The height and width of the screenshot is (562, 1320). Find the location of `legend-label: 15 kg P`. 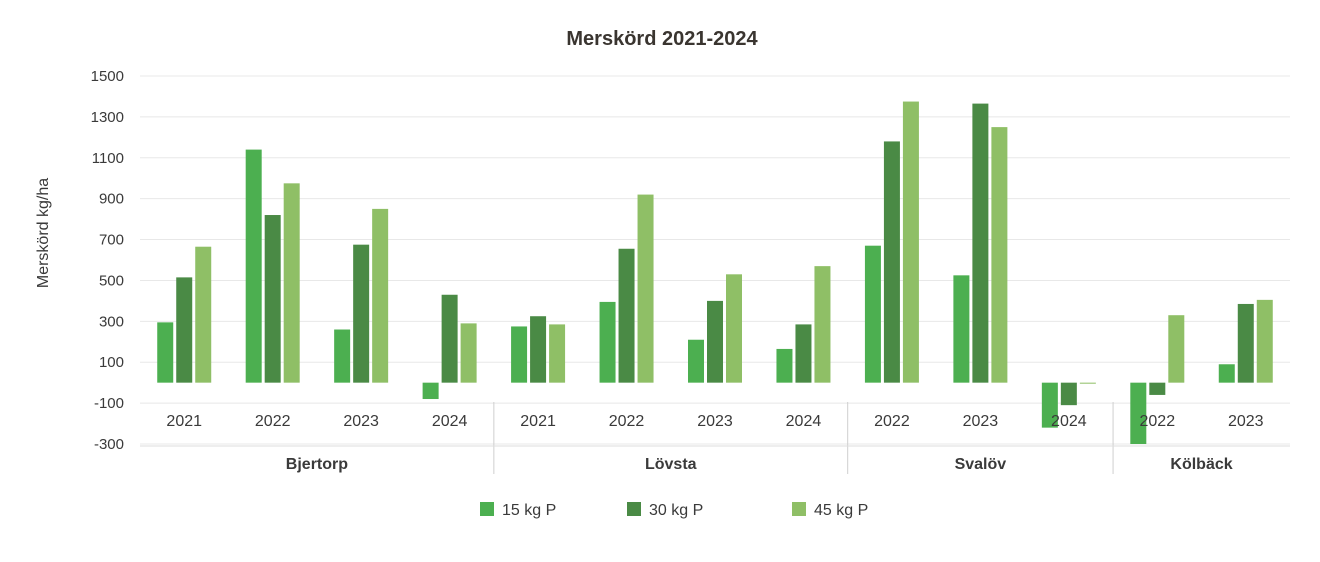

legend-label: 15 kg P is located at coordinates (529, 510).